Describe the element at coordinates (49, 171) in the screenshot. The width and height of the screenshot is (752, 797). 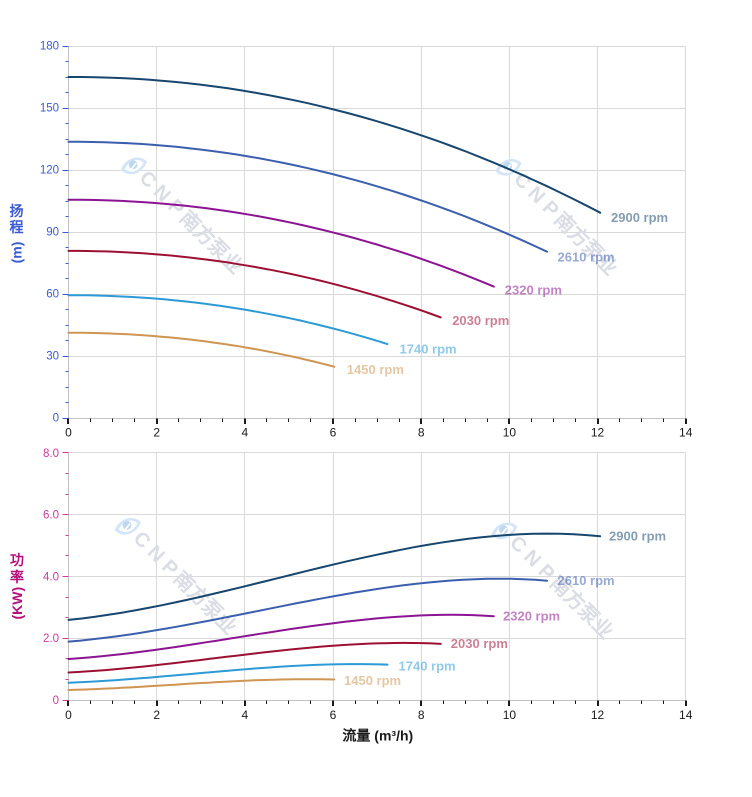
I see `svg-text: 120` at that location.